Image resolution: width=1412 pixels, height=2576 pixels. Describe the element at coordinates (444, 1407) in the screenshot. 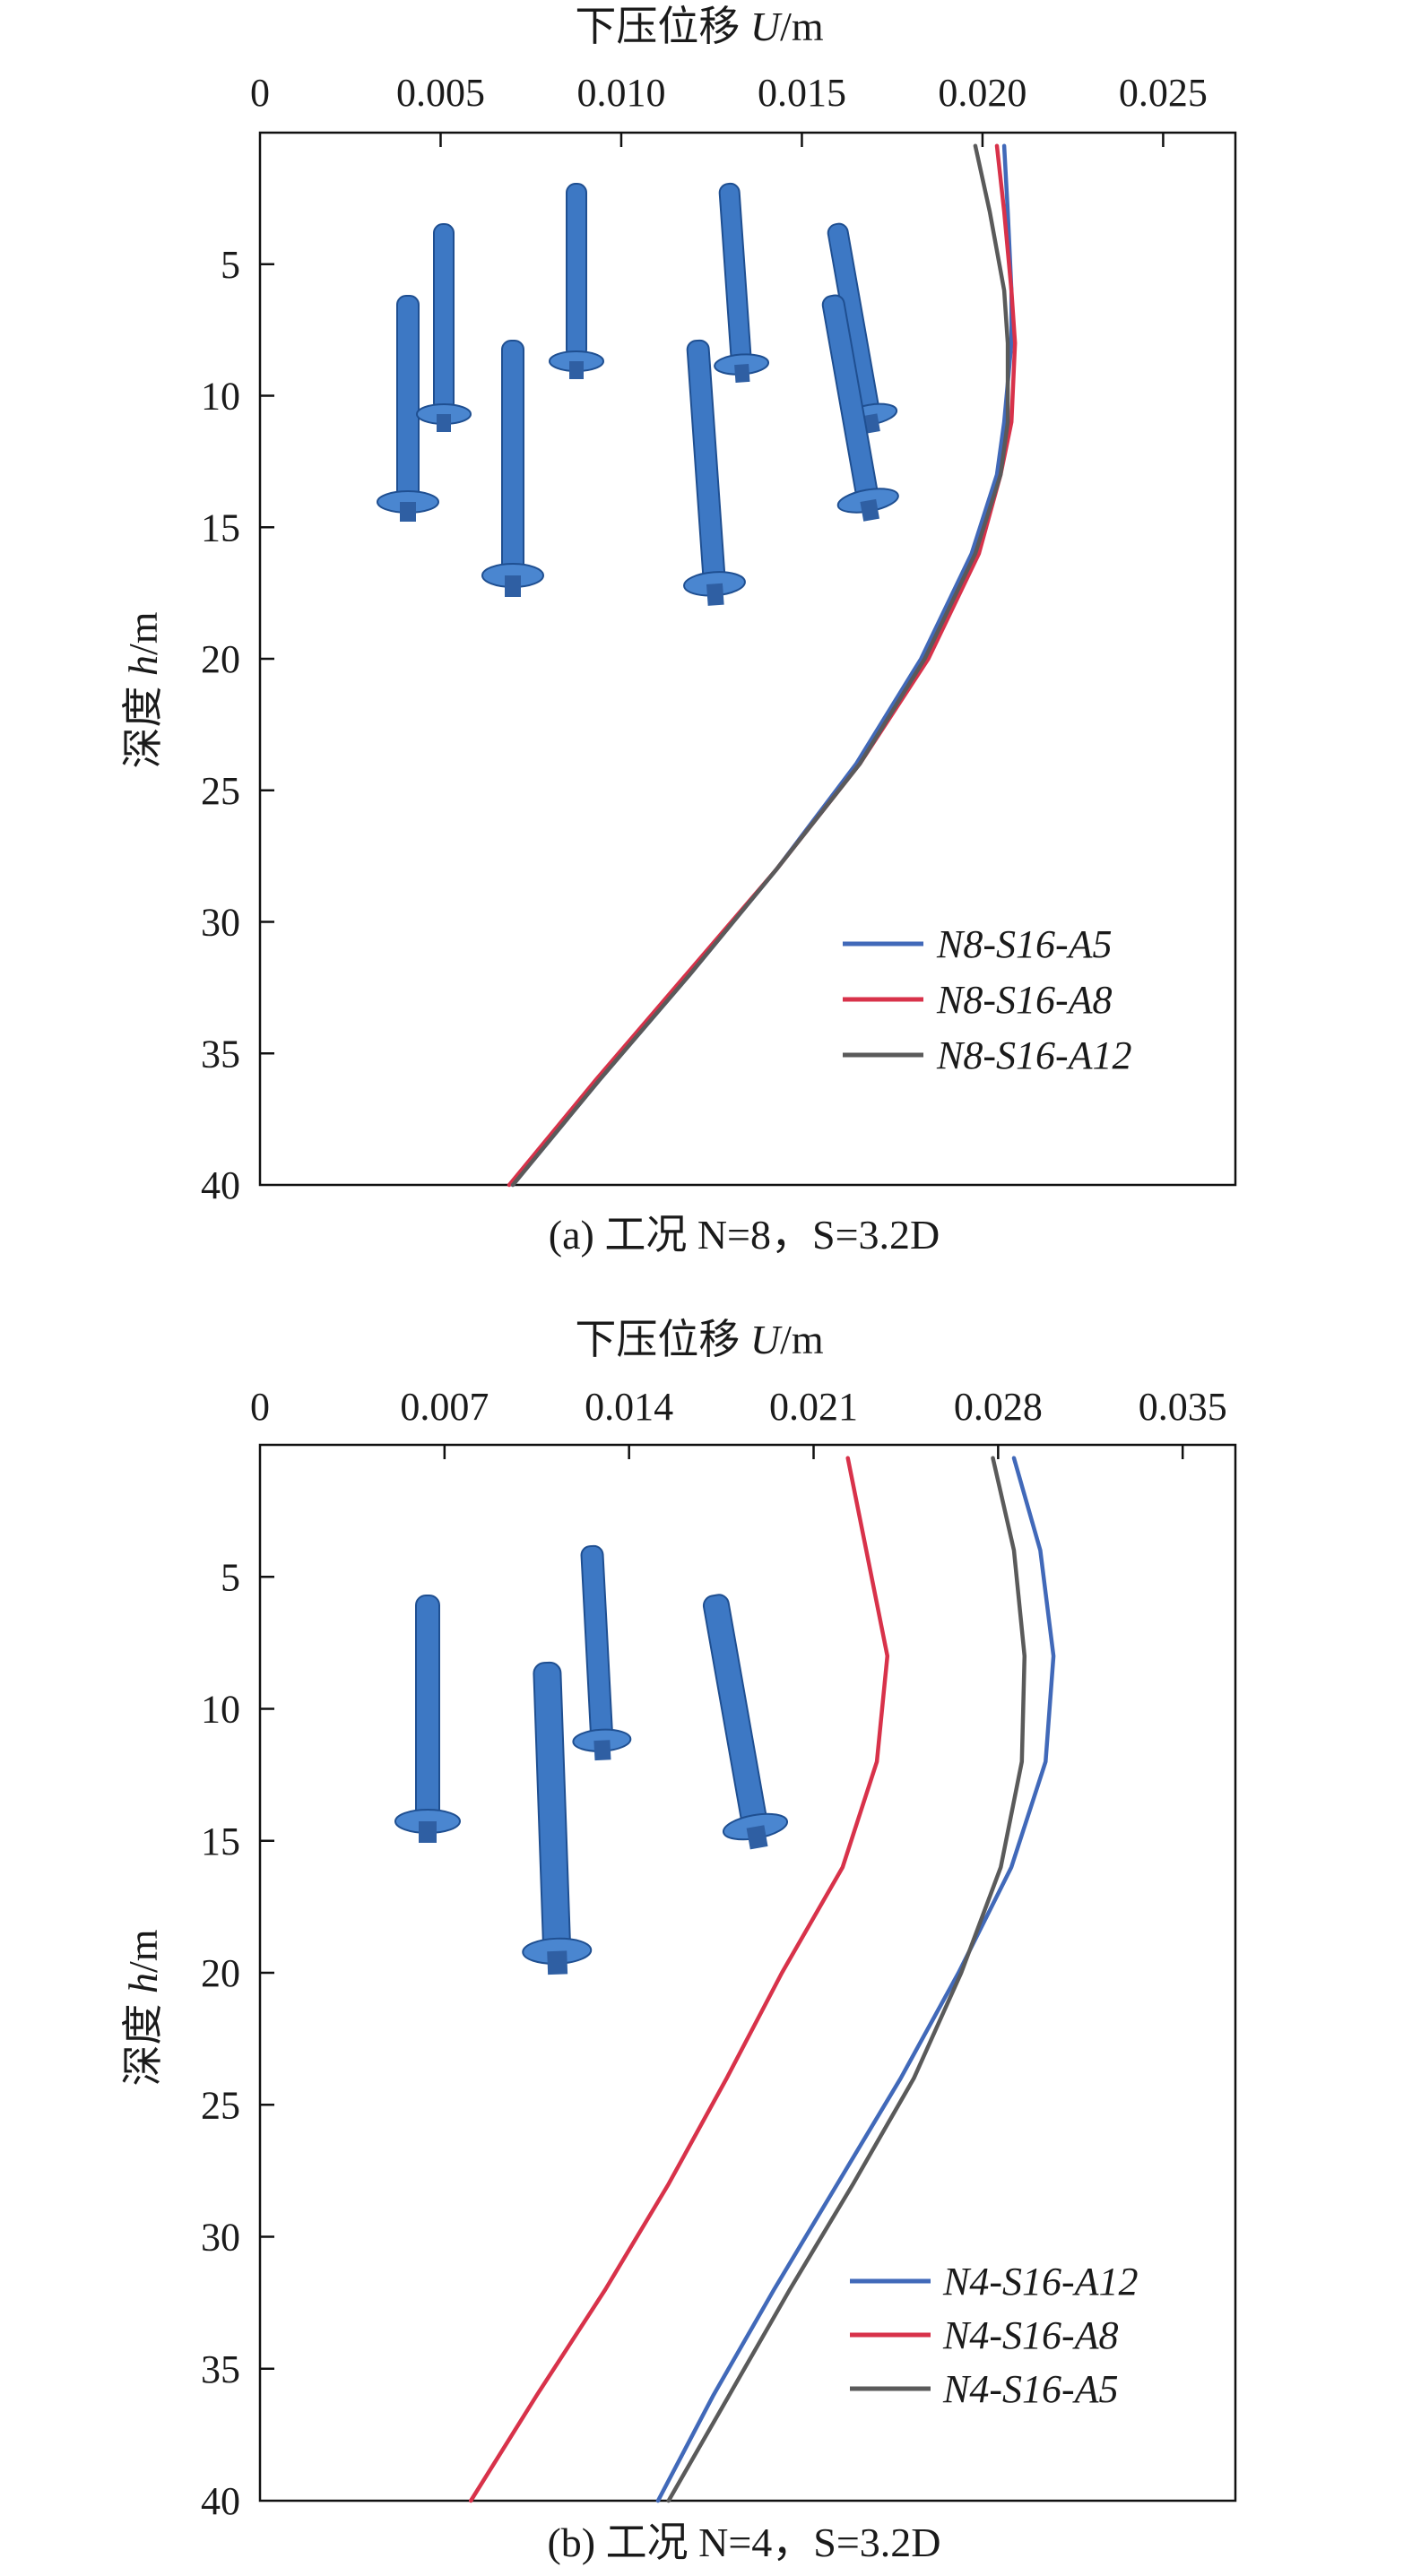

I see `x-tick-label: 0.007` at that location.